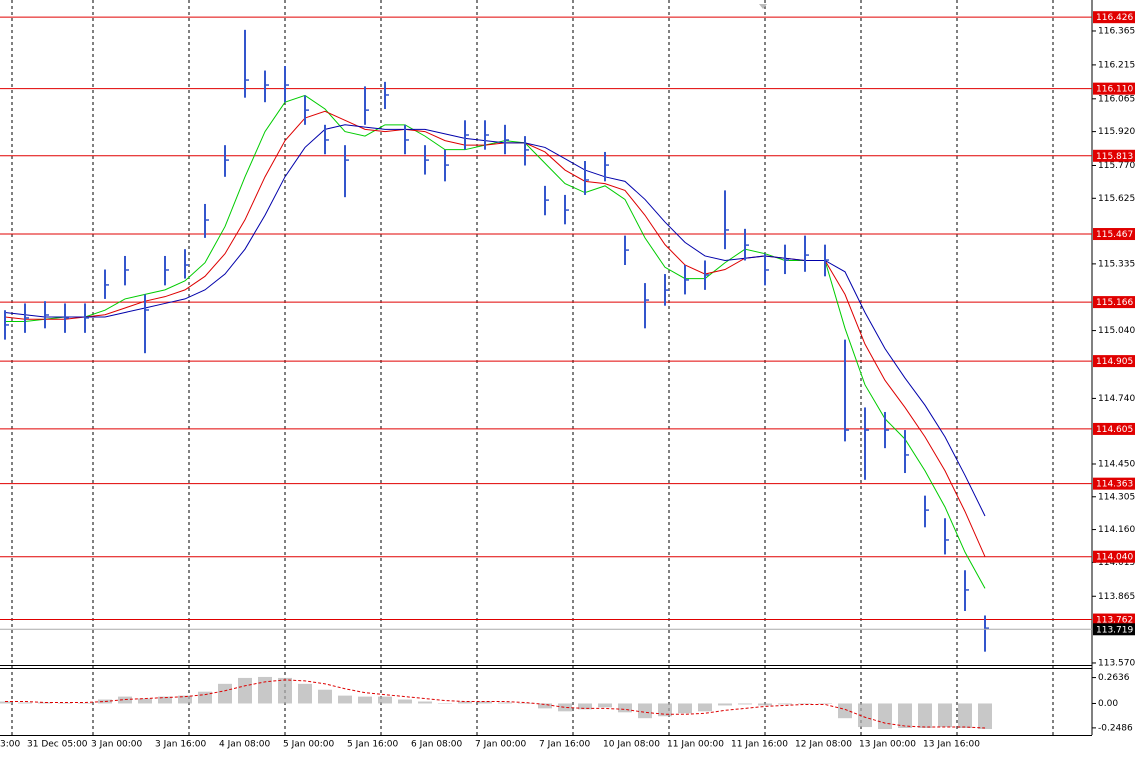 This screenshot has width=1140, height=757. I want to click on level-label: 116.110, so click(1114, 90).